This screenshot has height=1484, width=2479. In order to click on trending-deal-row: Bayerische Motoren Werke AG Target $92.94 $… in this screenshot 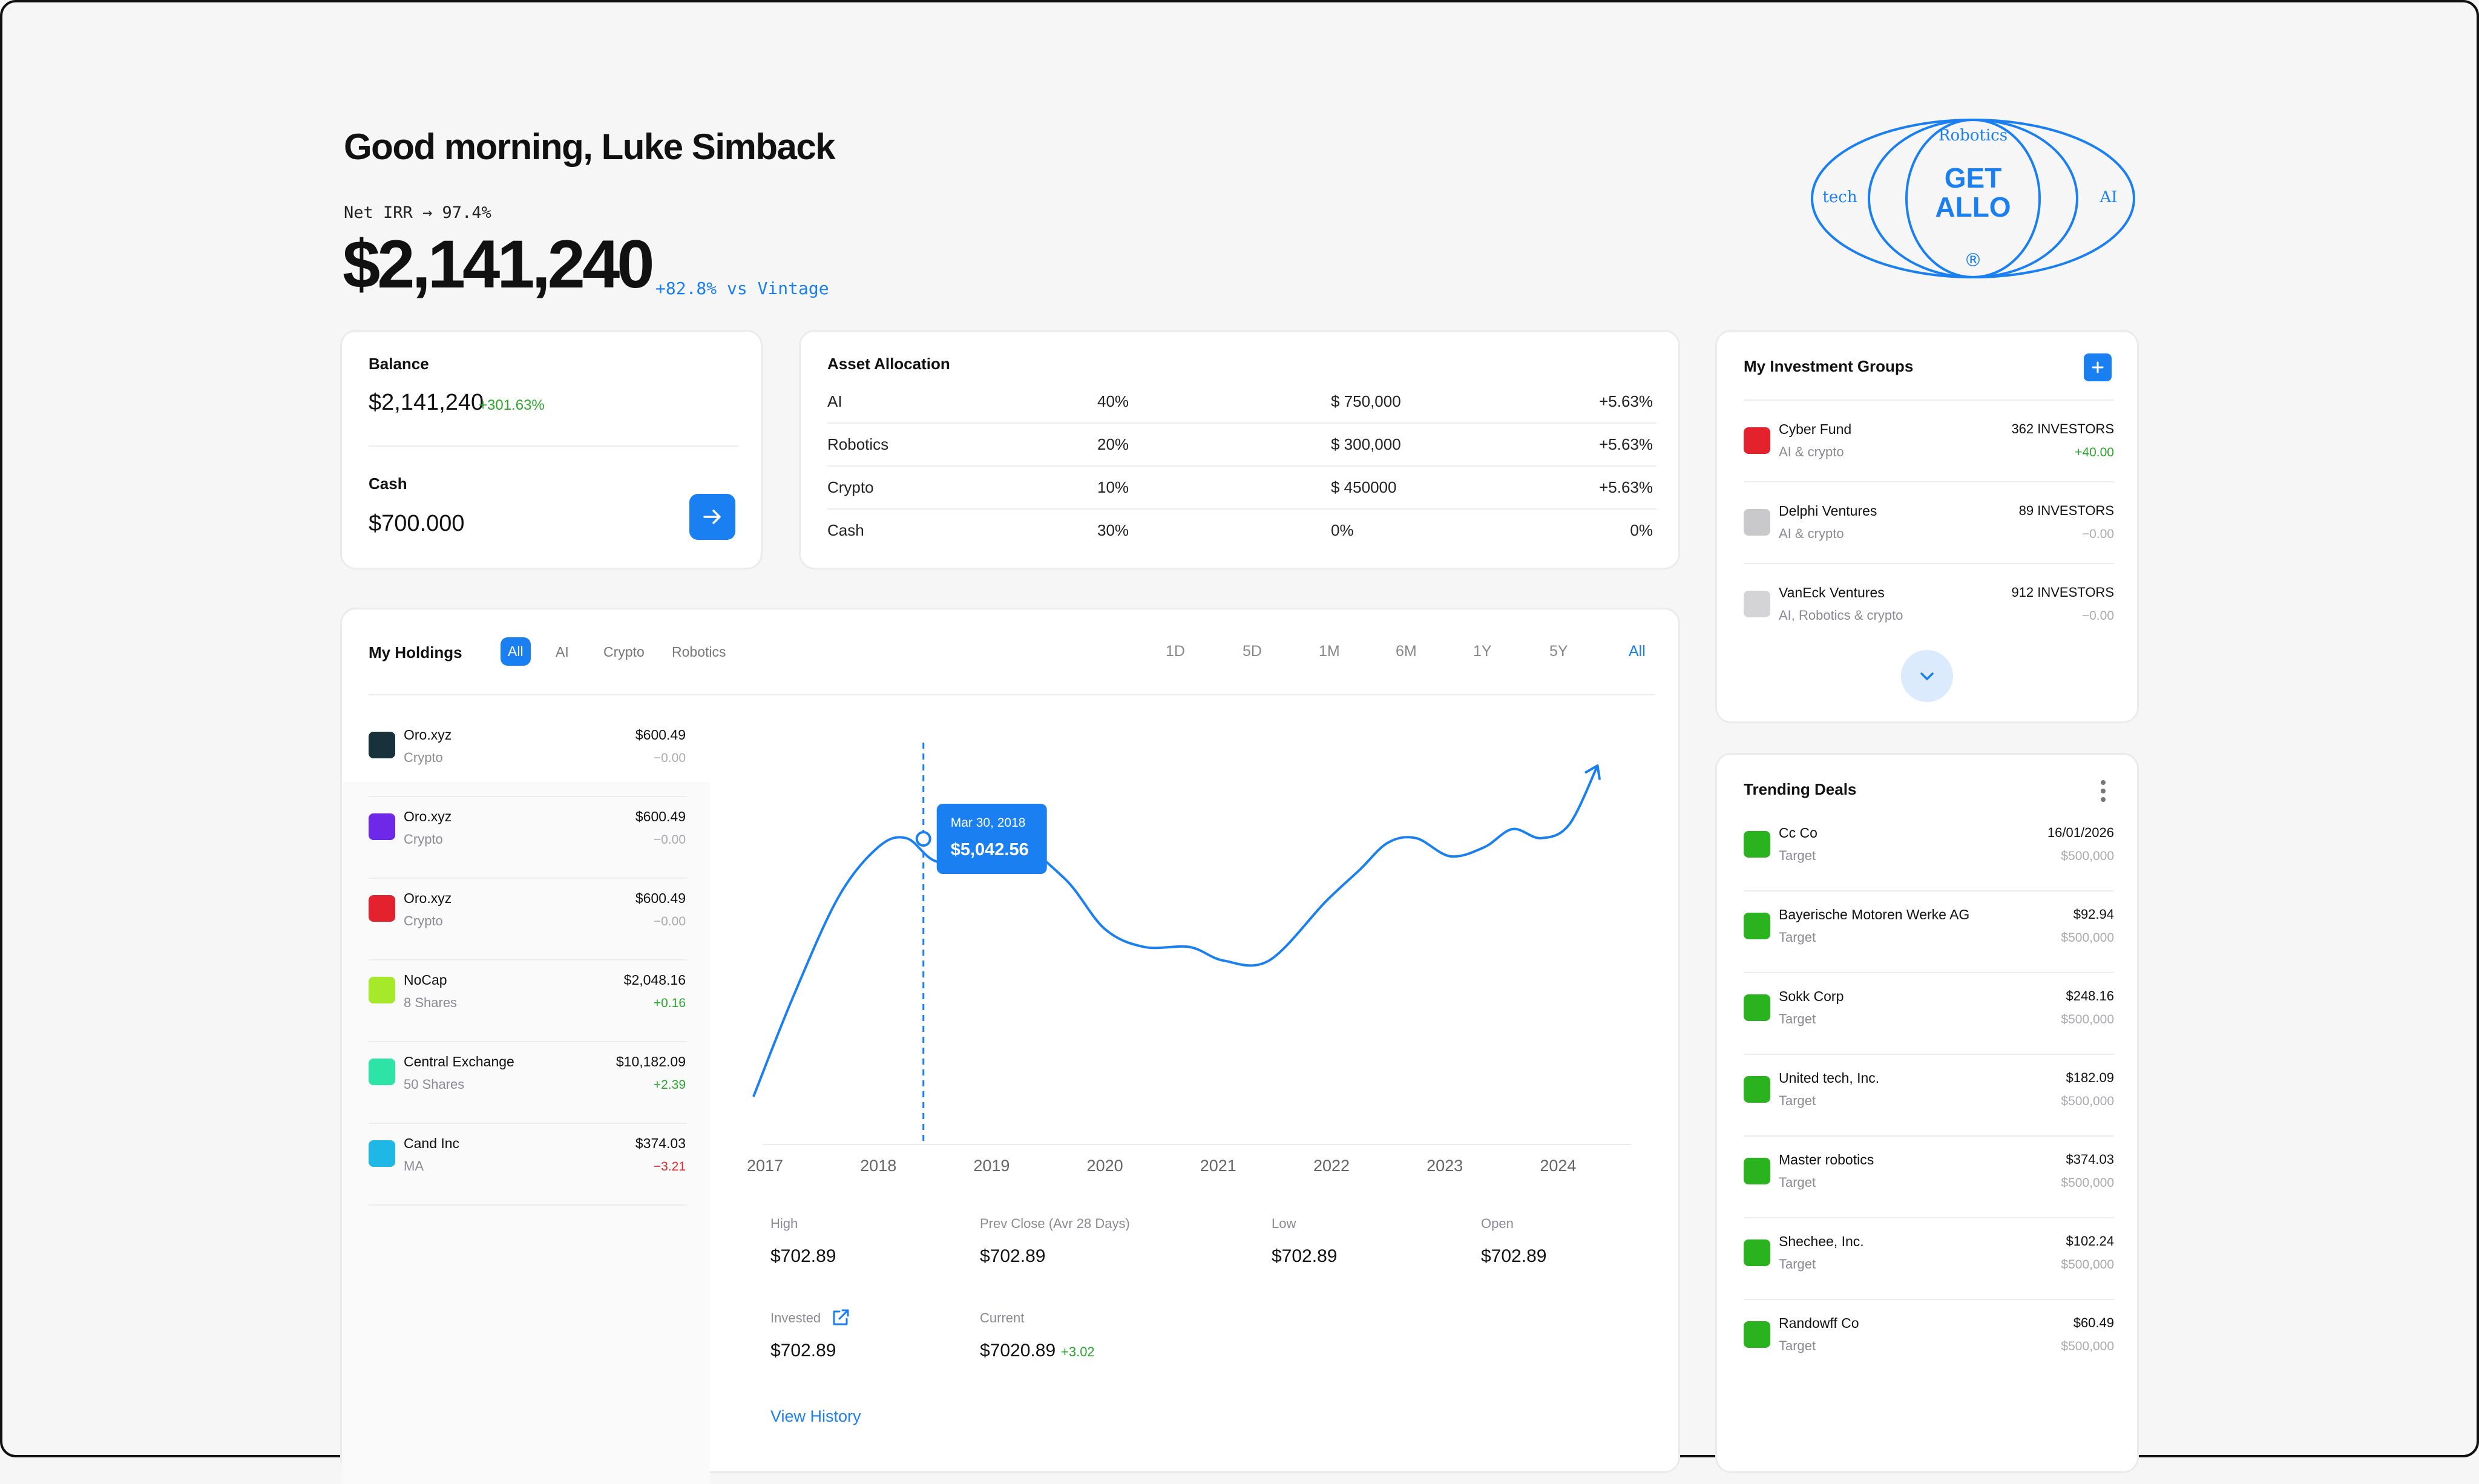, I will do `click(1927, 933)`.